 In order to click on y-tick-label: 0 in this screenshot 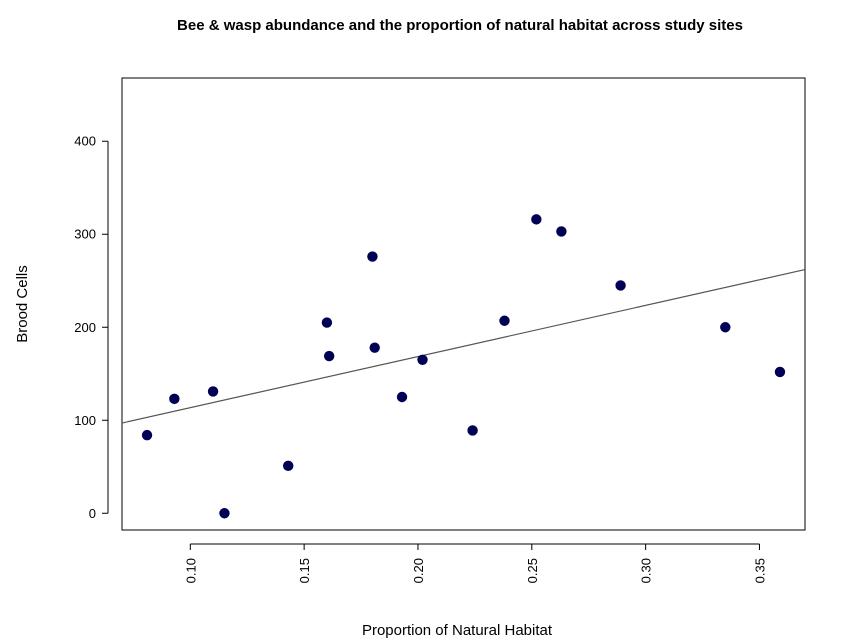, I will do `click(92, 513)`.